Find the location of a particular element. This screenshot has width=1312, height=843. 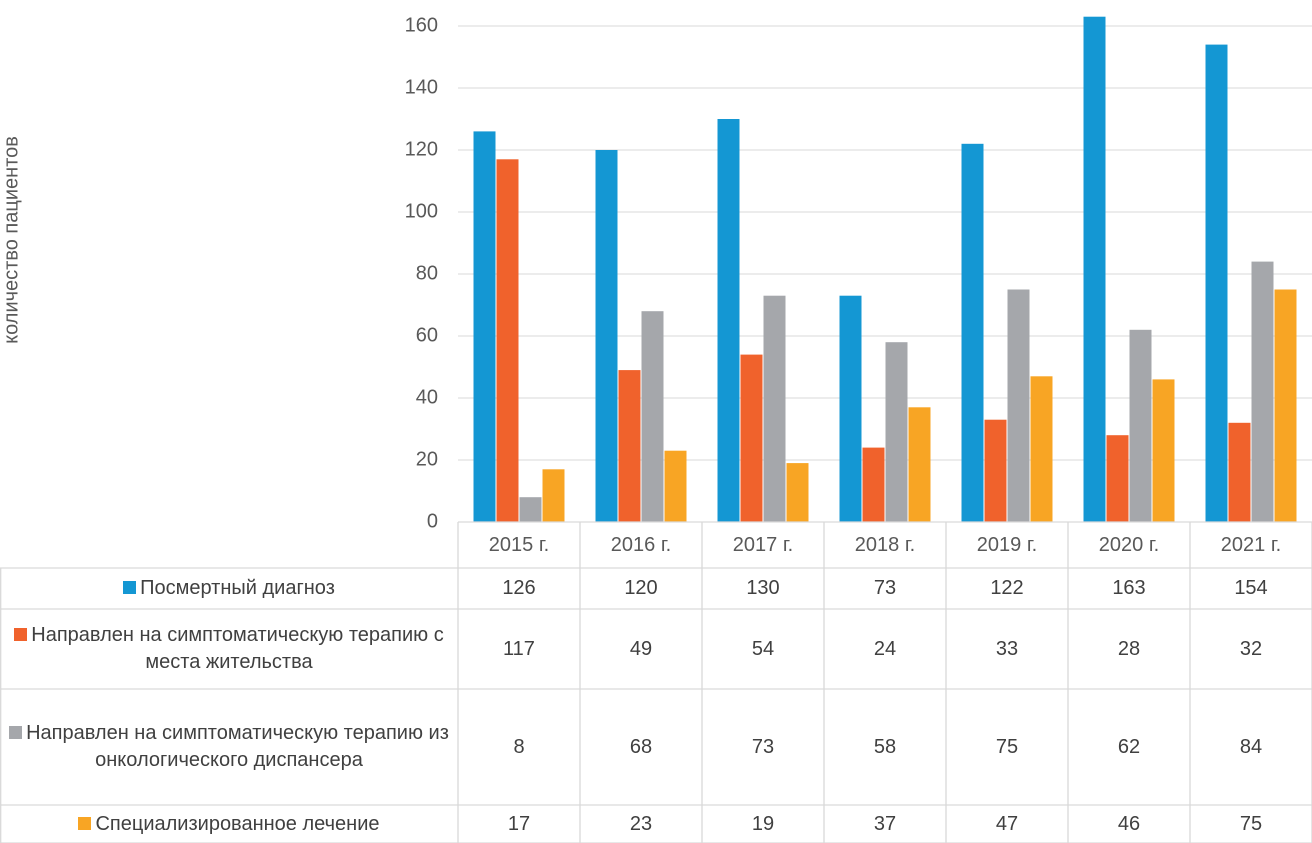

table-value: 23 is located at coordinates (641, 823).